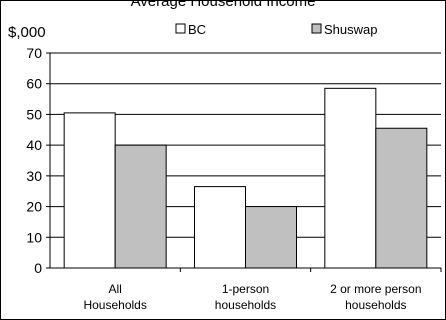 This screenshot has height=320, width=446. Describe the element at coordinates (38, 268) in the screenshot. I see `y-tick-label: 0` at that location.